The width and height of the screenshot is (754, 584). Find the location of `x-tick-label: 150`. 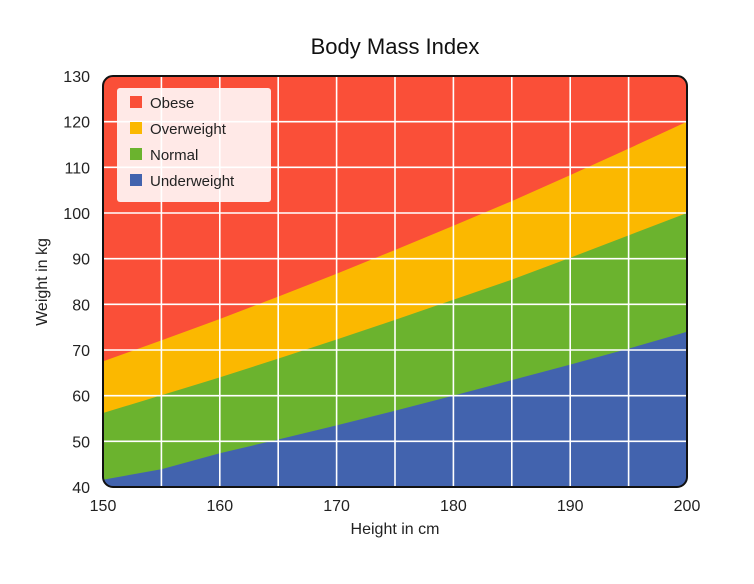

x-tick-label: 150 is located at coordinates (103, 506).